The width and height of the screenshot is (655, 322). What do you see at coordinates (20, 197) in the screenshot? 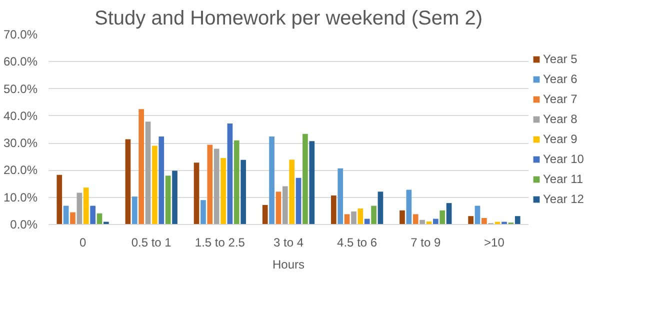
I see `y-tick-label: 10.0%` at bounding box center [20, 197].